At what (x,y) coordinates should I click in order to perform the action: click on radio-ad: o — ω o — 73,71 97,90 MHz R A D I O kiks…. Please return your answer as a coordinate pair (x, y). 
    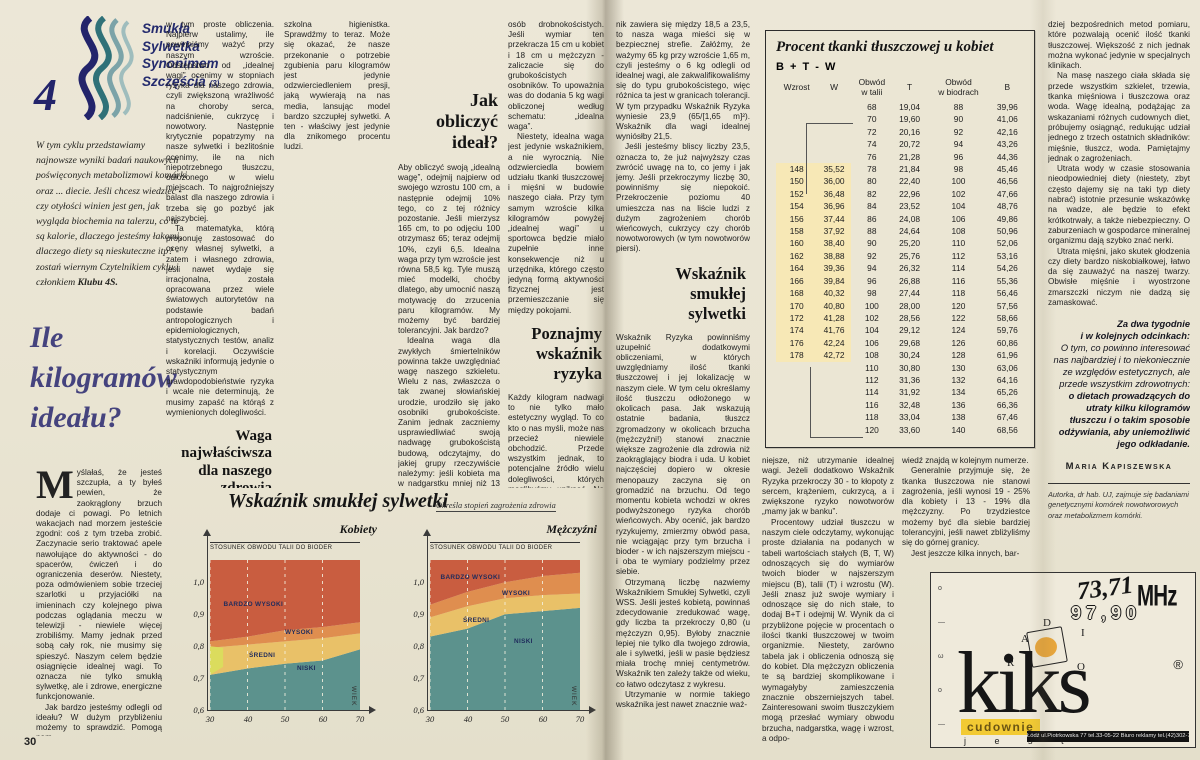
    Looking at the image, I should click on (1063, 660).